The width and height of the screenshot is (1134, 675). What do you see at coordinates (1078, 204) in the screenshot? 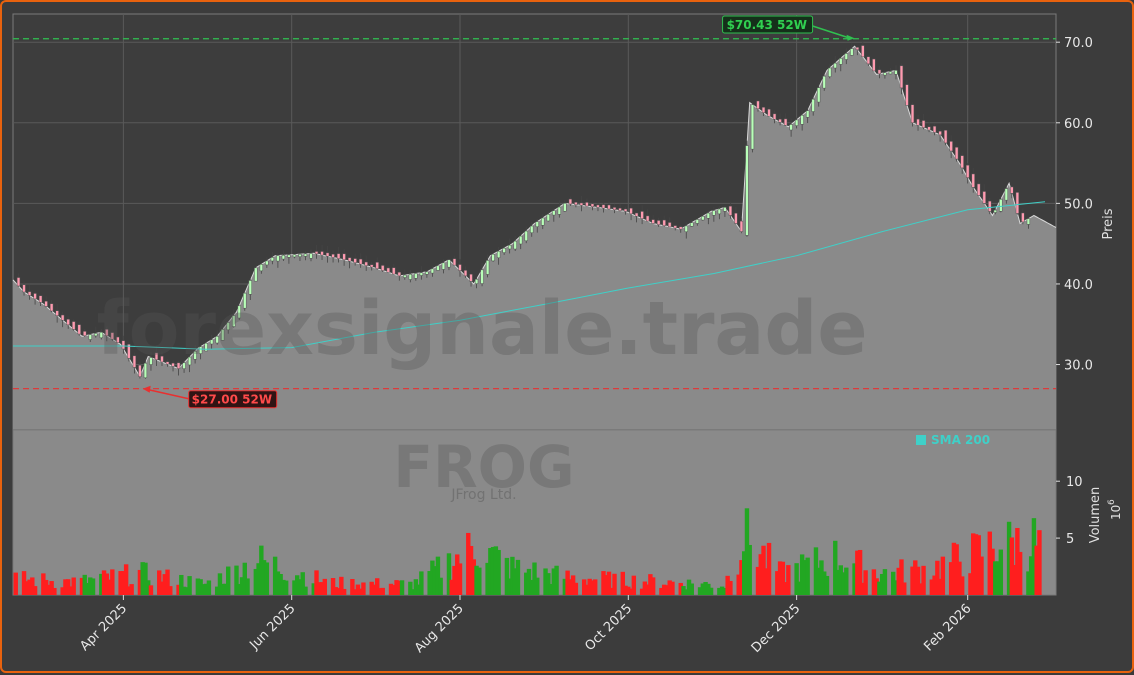
I see `price-tick-label: 50.0` at bounding box center [1078, 204].